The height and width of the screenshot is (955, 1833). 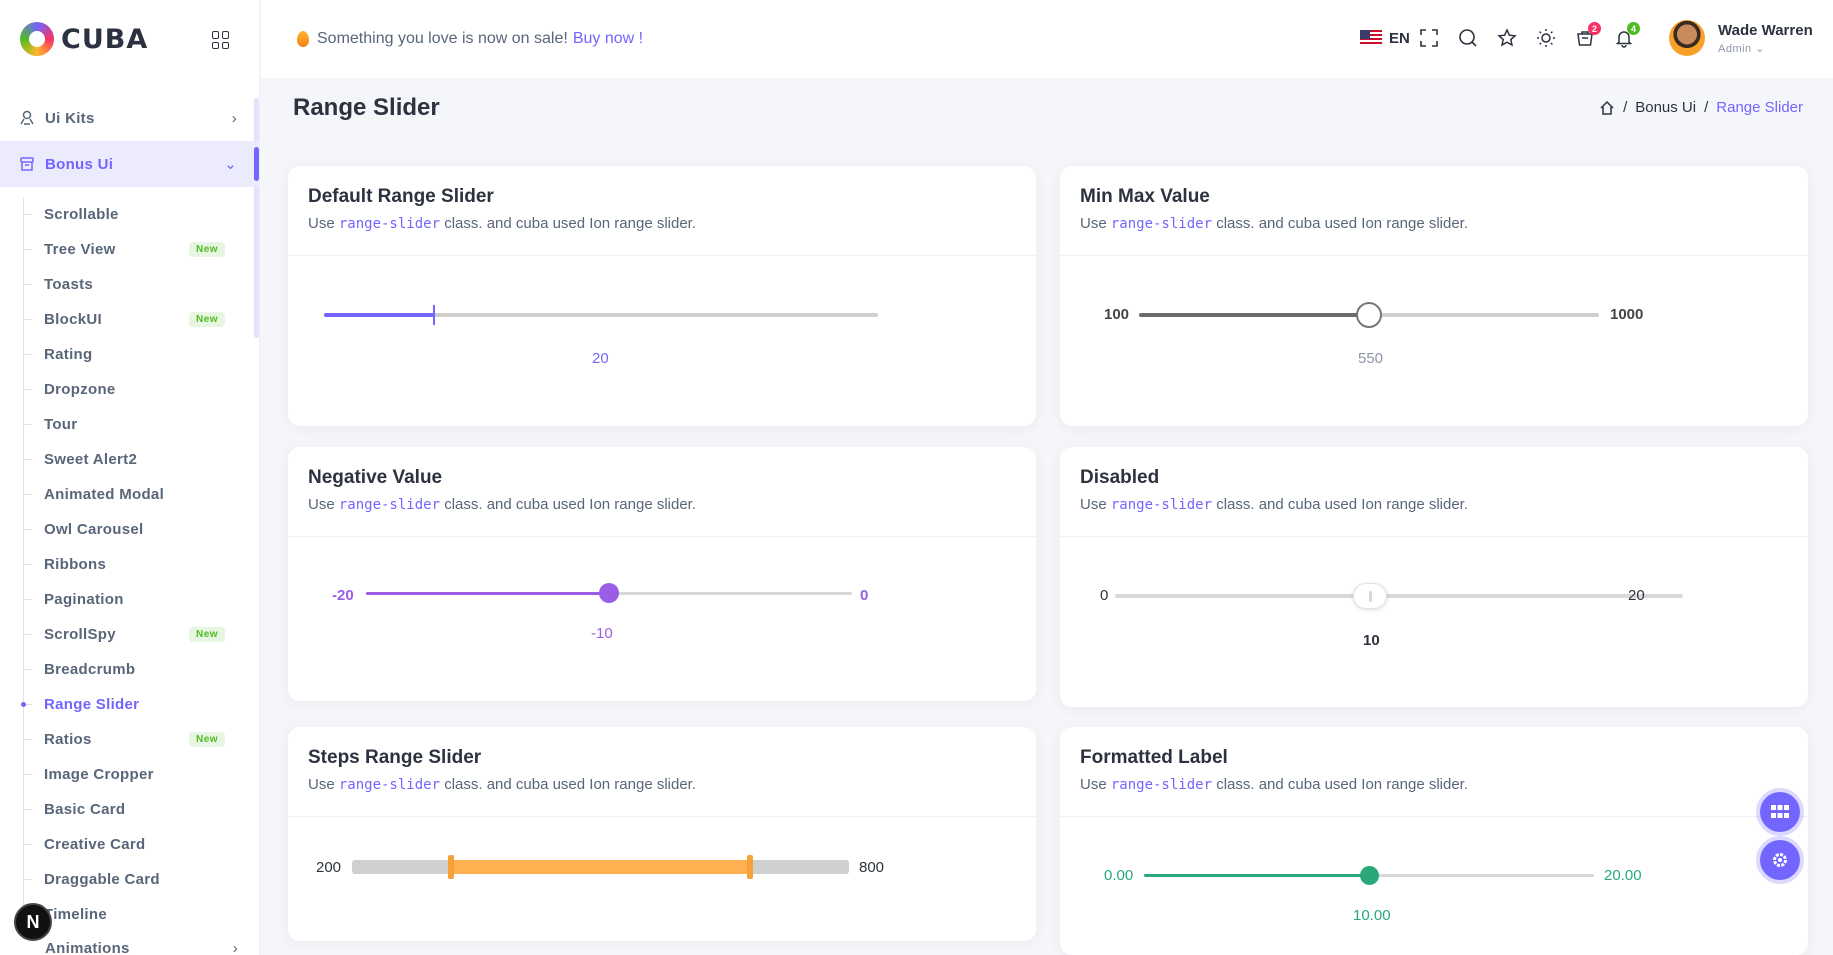 I want to click on apps-grid-button, so click(x=1780, y=812).